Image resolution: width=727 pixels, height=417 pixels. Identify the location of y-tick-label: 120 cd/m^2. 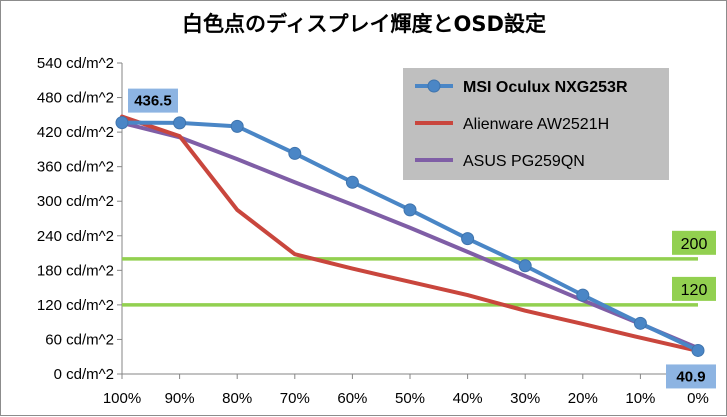
(75, 305).